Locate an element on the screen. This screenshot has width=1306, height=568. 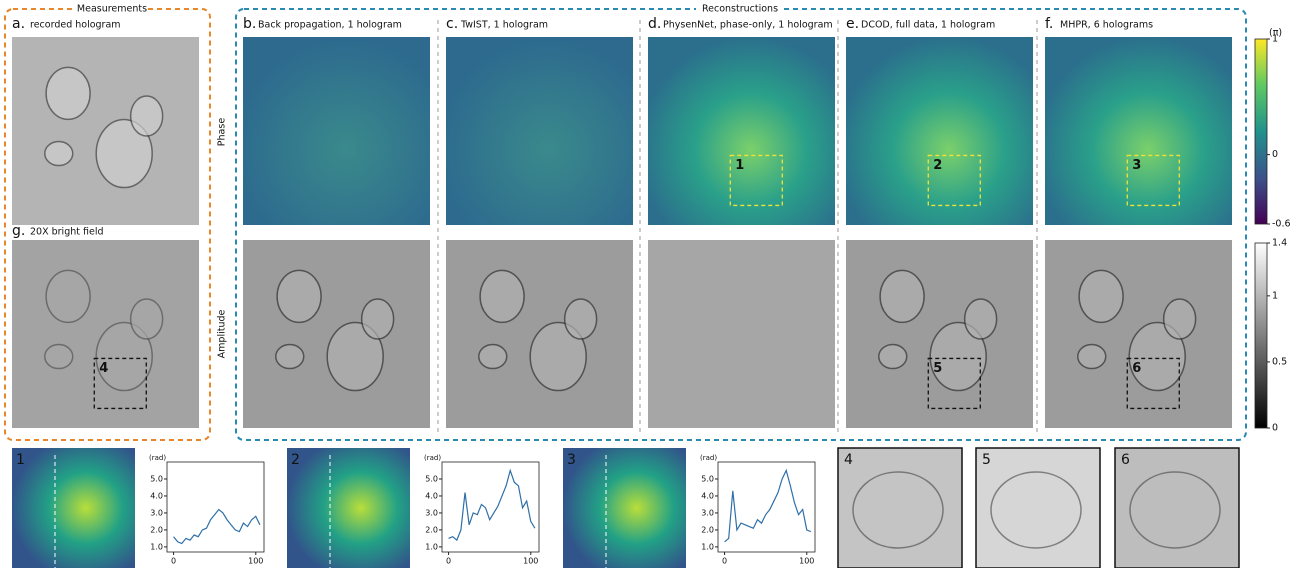
zoom-label: 4 is located at coordinates (848, 460).